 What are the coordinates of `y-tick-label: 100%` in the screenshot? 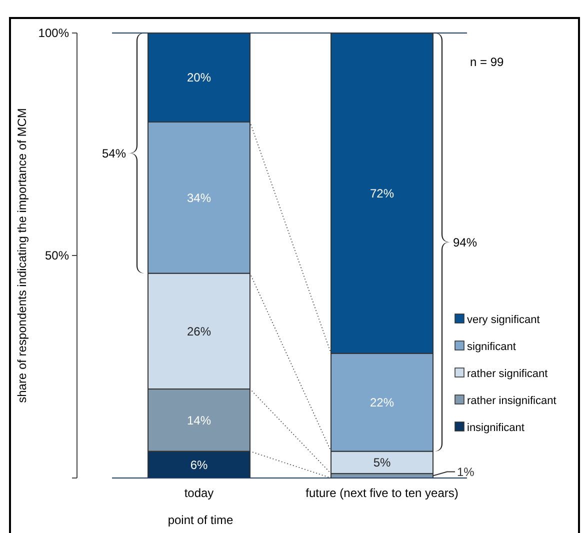 It's located at (54, 33).